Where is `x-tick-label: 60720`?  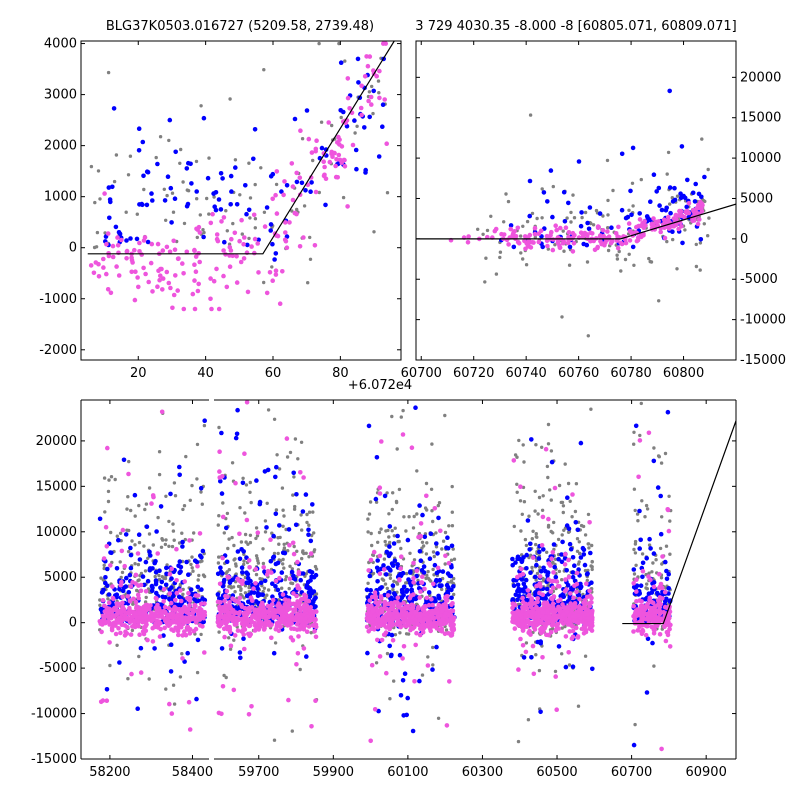 x-tick-label: 60720 is located at coordinates (473, 373).